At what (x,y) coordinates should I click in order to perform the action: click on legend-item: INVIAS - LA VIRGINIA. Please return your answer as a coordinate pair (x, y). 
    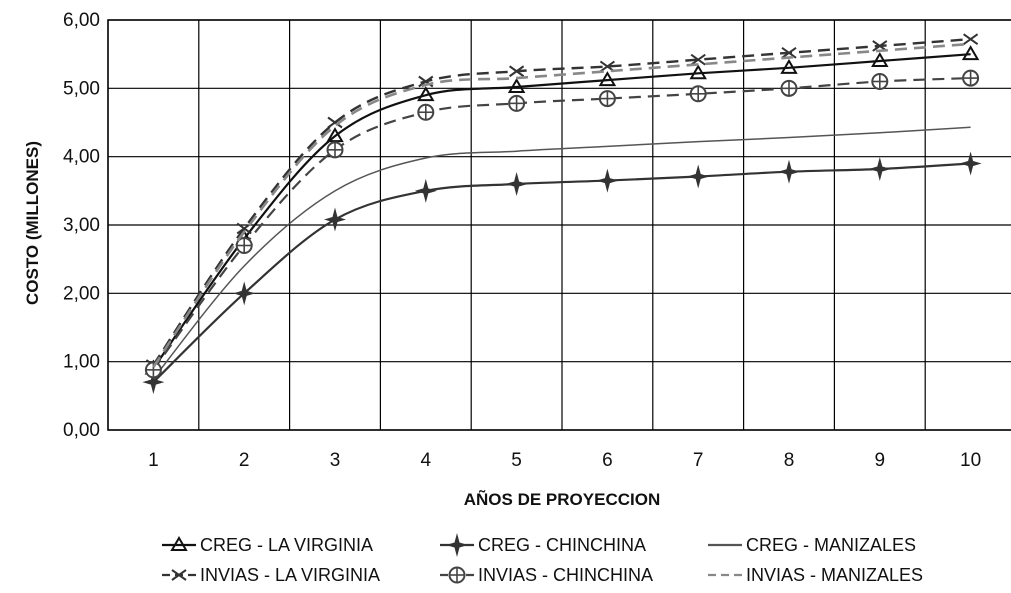
    Looking at the image, I should click on (271, 575).